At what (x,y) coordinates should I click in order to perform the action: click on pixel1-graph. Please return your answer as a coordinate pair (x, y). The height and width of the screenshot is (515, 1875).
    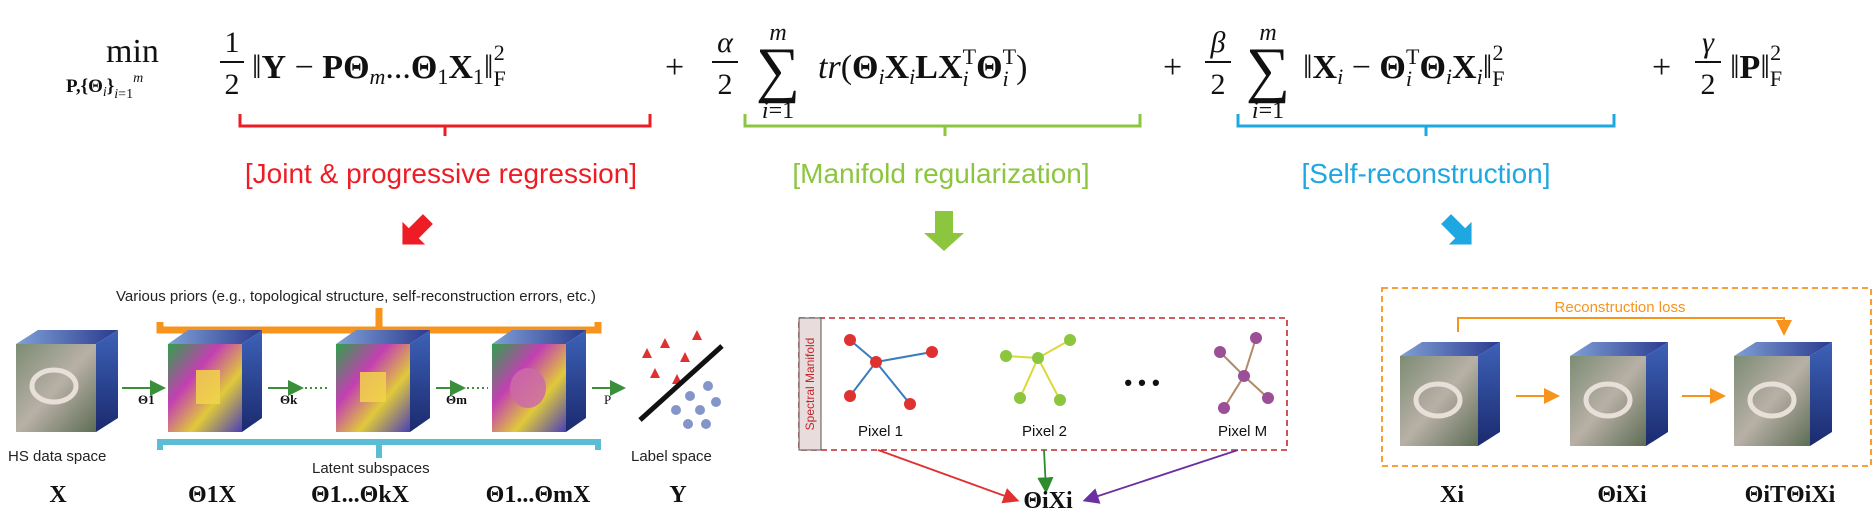
    Looking at the image, I should click on (891, 372).